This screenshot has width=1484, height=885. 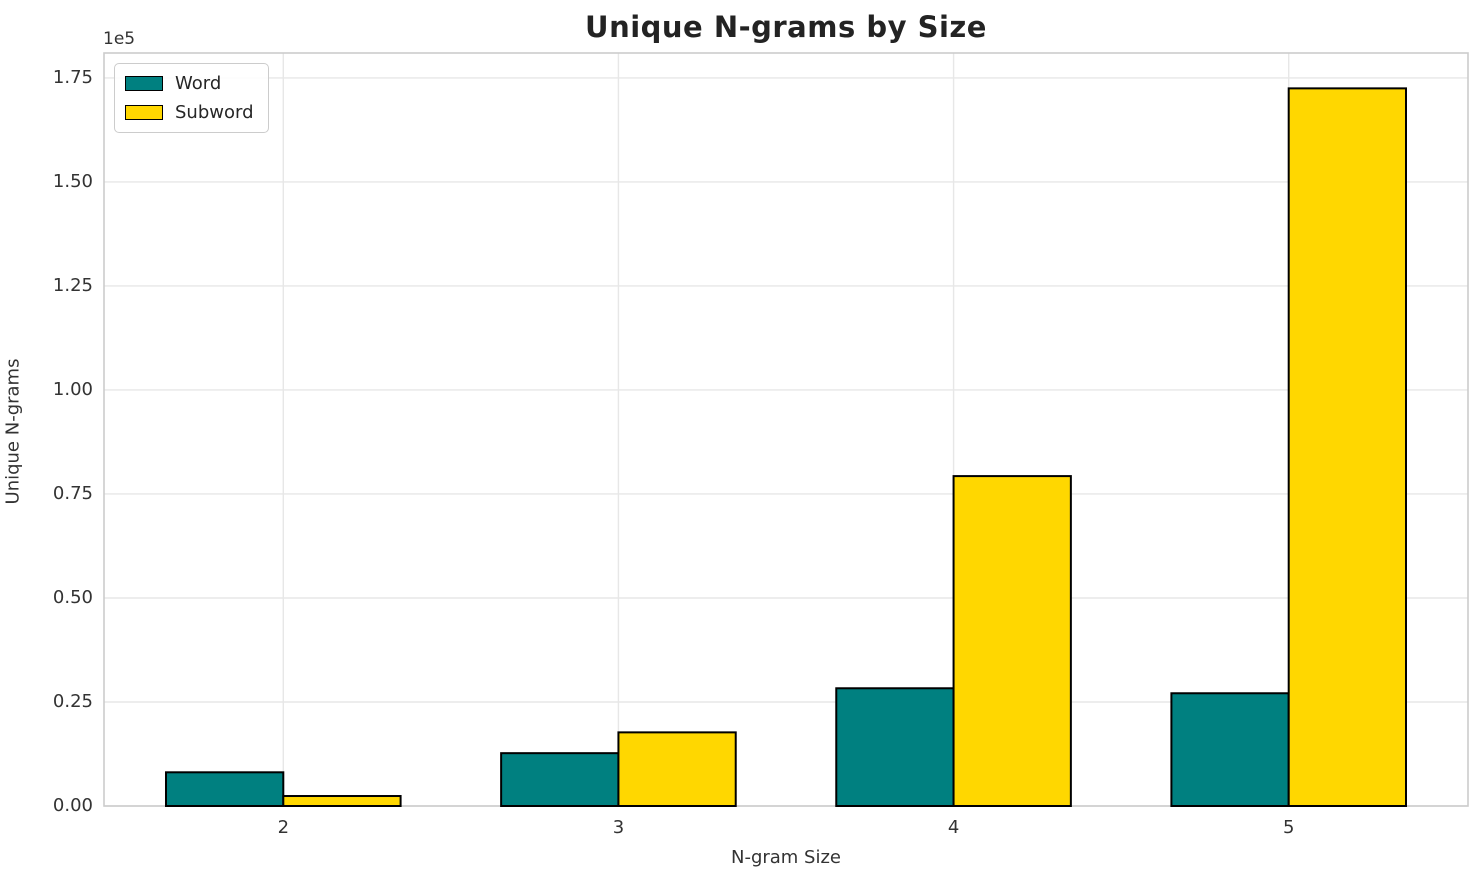 What do you see at coordinates (283, 827) in the screenshot?
I see `x-tick-label: 2` at bounding box center [283, 827].